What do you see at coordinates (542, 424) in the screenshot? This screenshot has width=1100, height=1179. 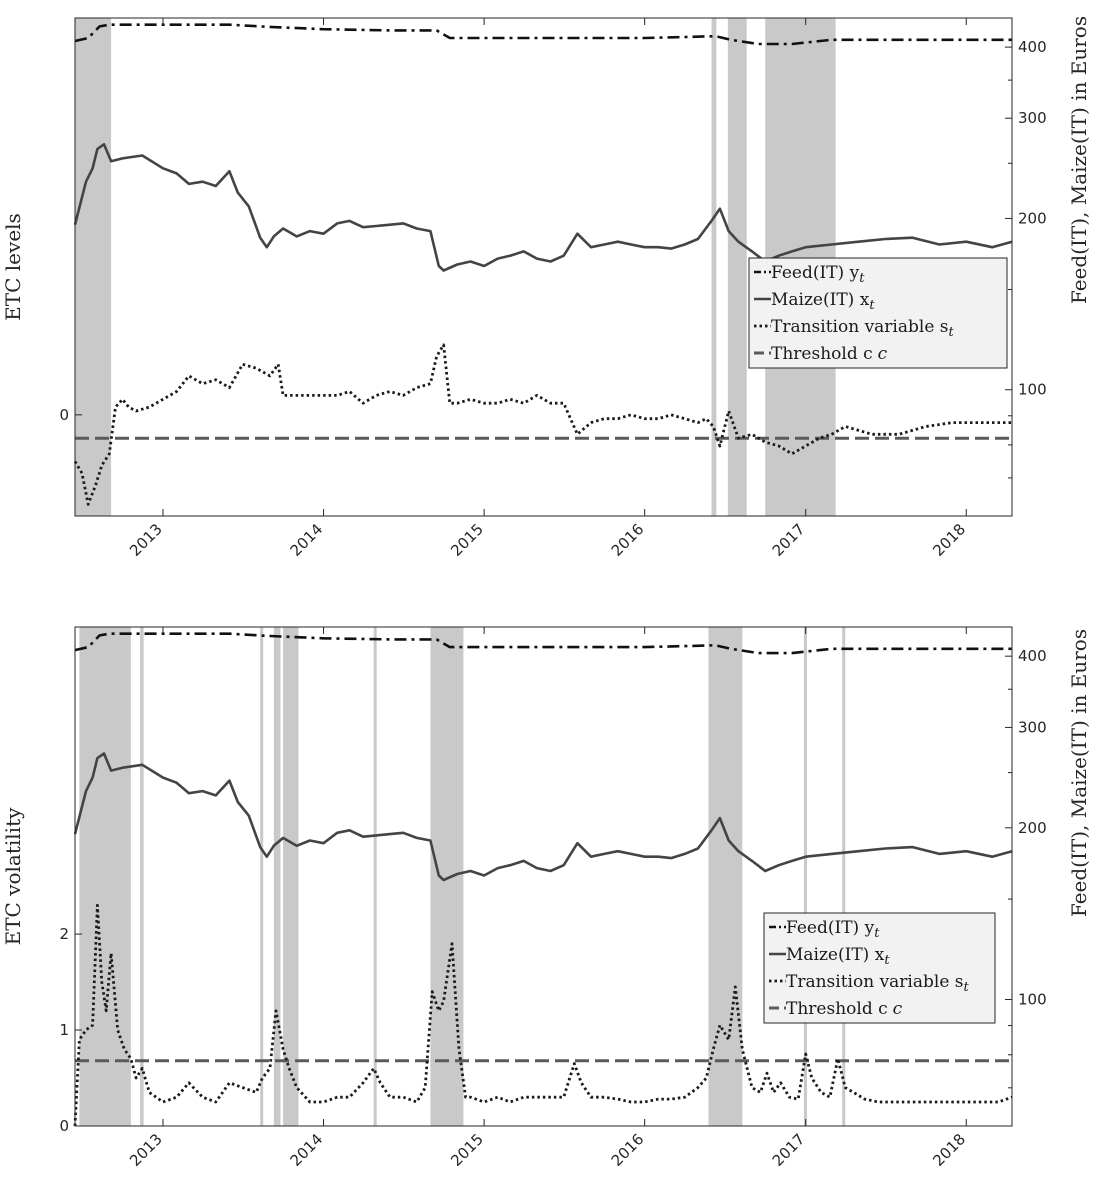 I see `series-transition-line` at bounding box center [542, 424].